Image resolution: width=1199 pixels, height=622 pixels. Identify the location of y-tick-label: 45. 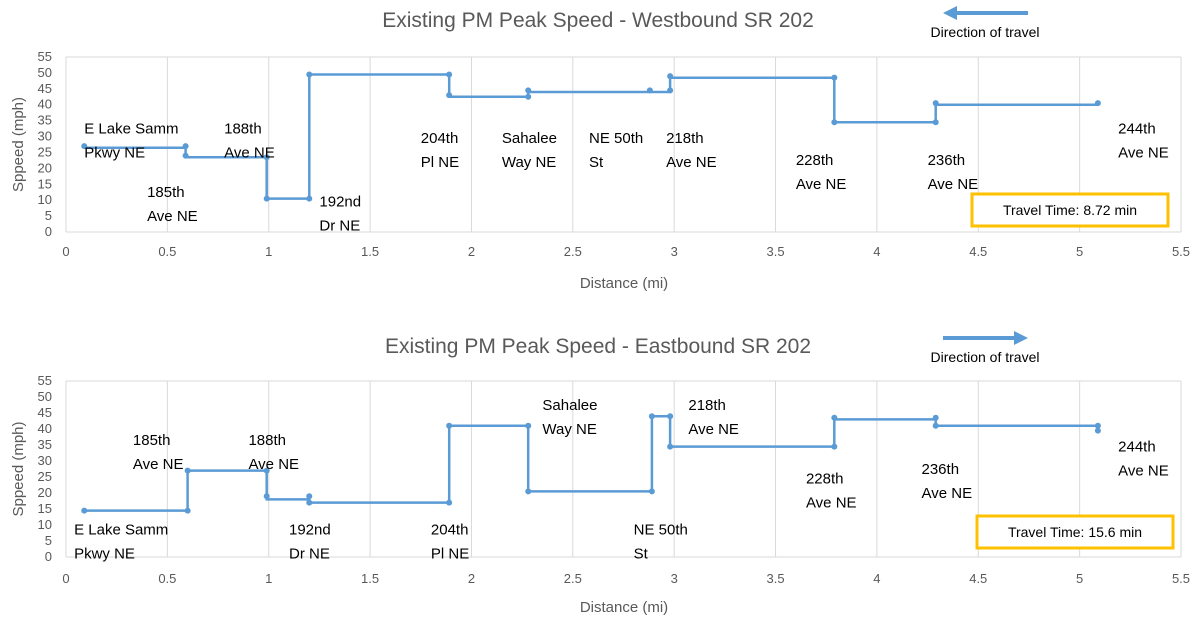
(45, 88).